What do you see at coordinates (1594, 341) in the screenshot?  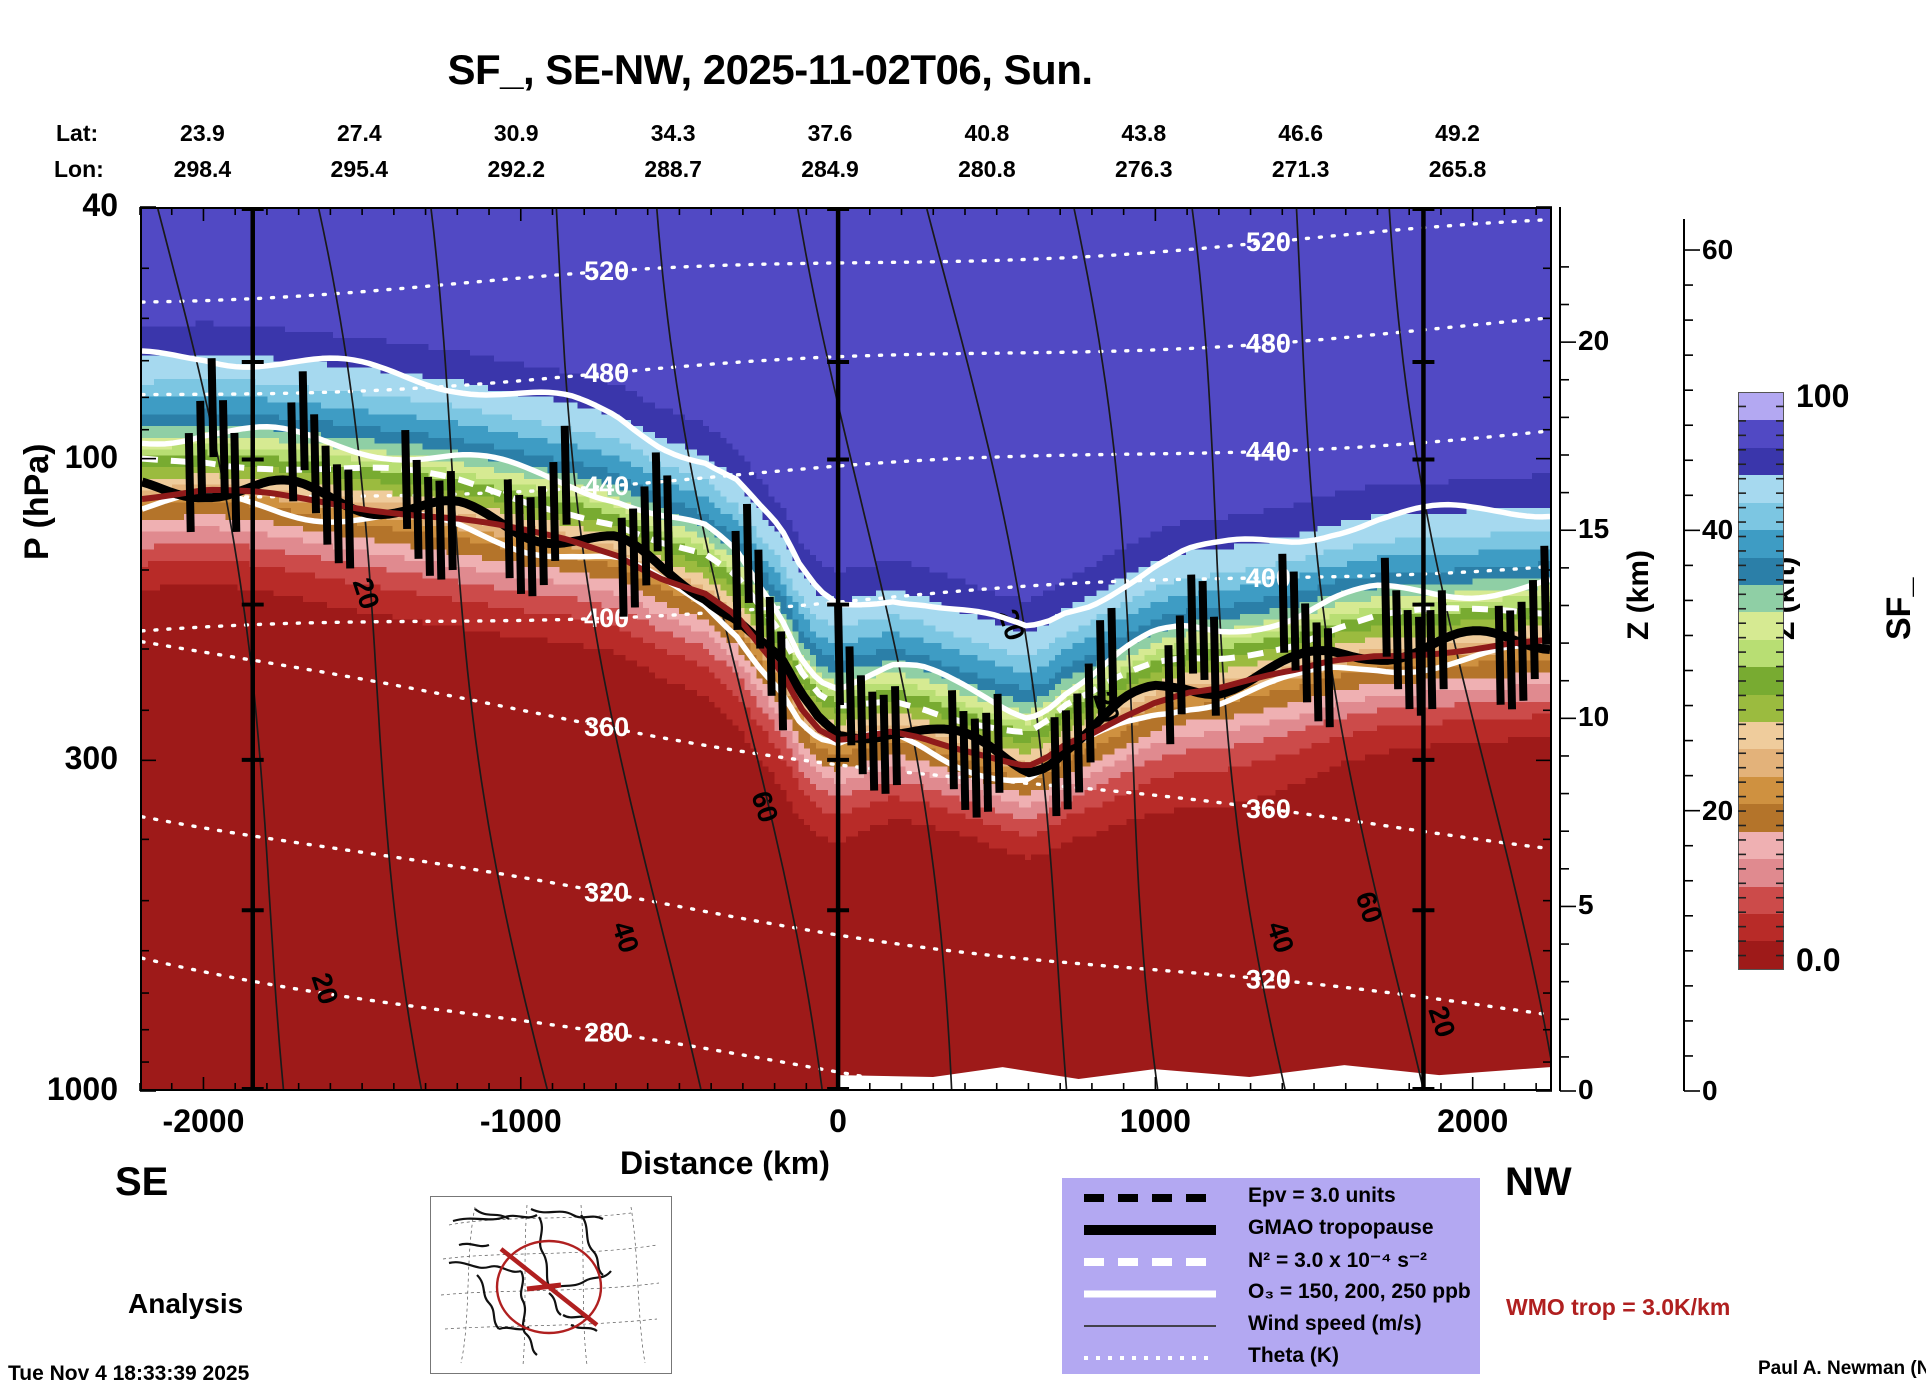 I see `z-km-tick-label: 20` at bounding box center [1594, 341].